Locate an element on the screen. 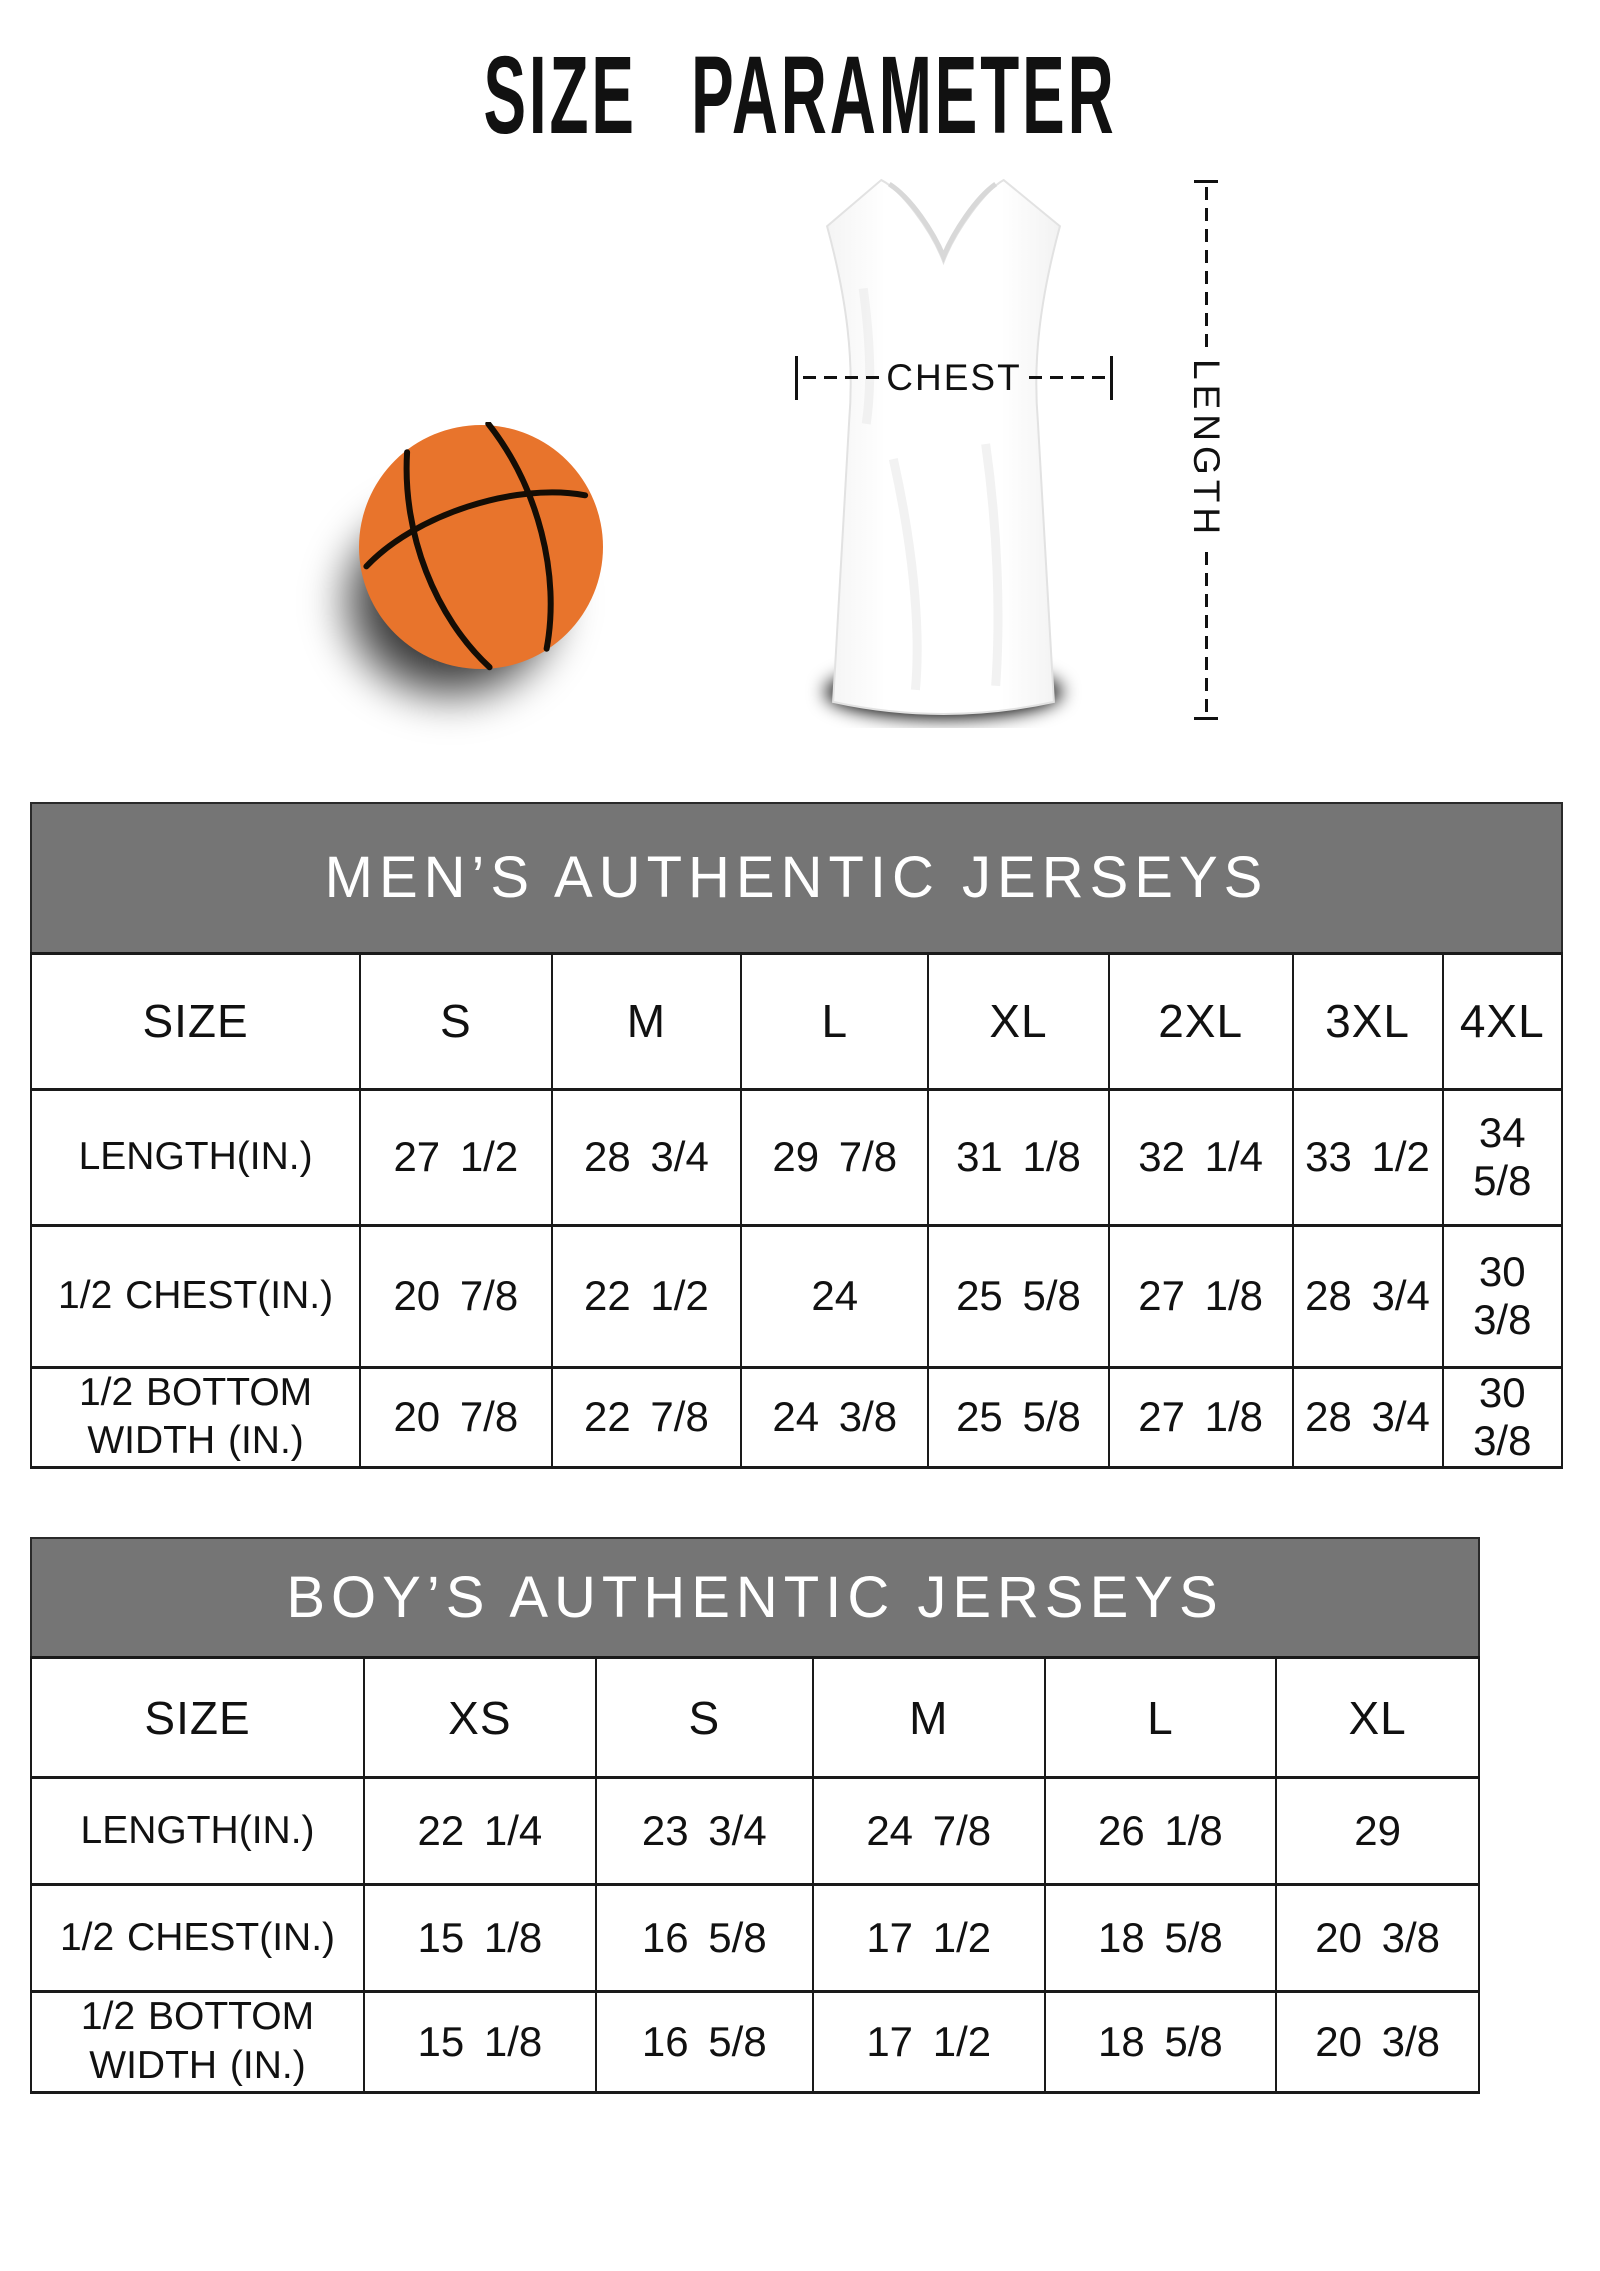 This screenshot has width=1600, height=2271. measurement-cell: 22 1/4 is located at coordinates (480, 1831).